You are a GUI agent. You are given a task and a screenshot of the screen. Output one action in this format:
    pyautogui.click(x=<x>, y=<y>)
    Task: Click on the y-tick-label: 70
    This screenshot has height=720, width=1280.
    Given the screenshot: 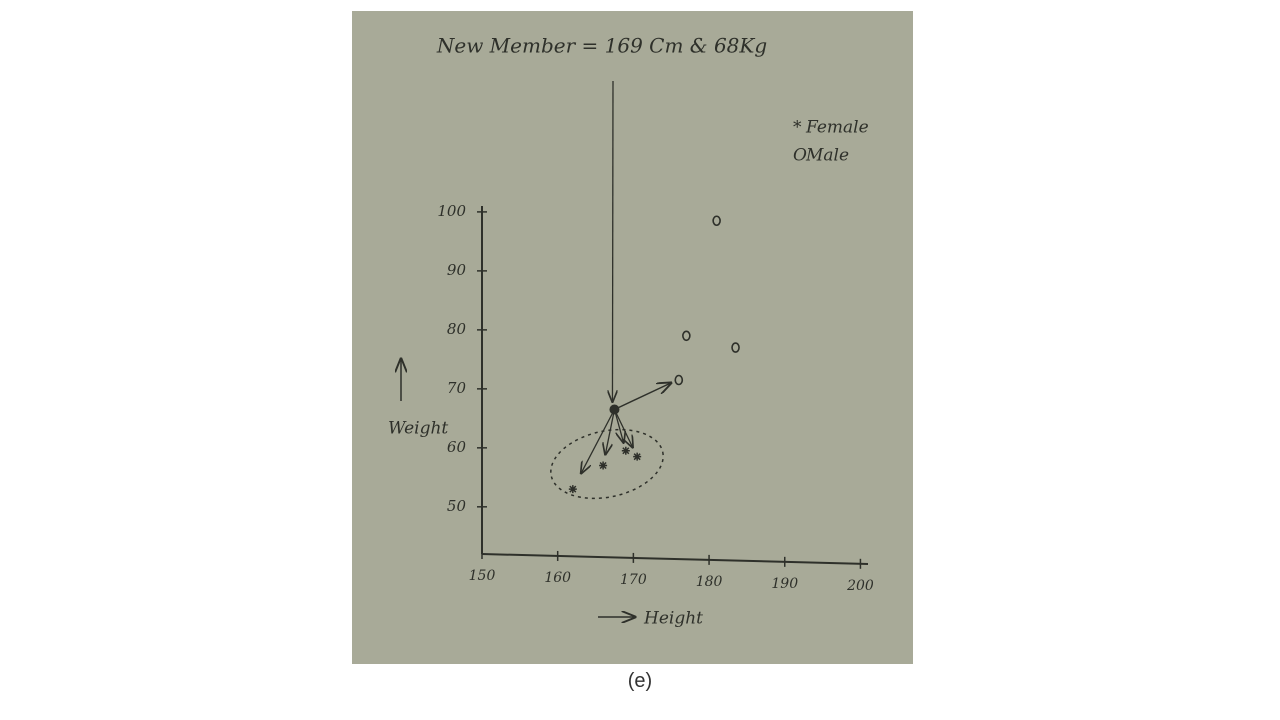 What is the action you would take?
    pyautogui.click(x=457, y=388)
    